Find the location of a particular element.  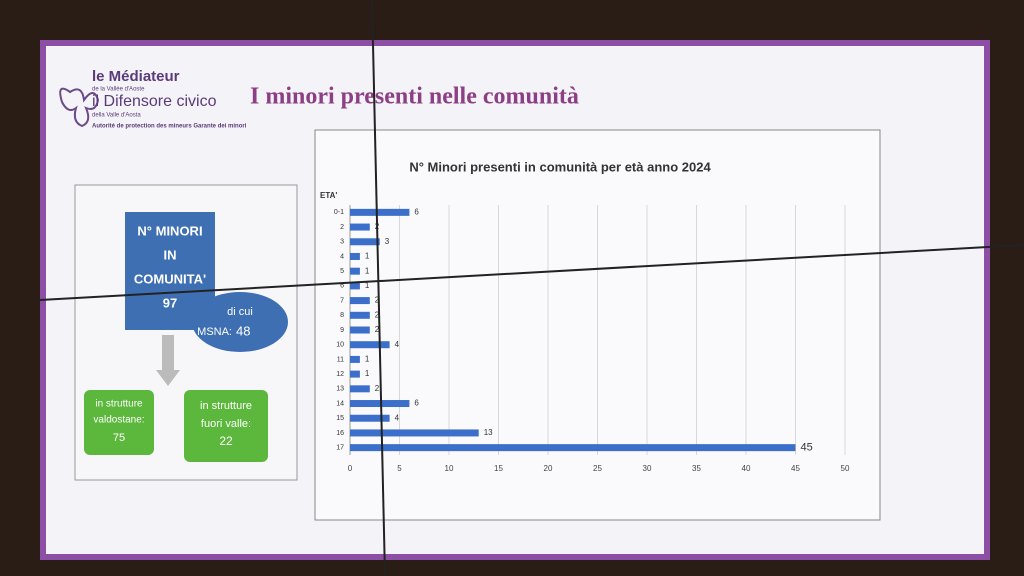

y-tick-label: 13 is located at coordinates (340, 389).